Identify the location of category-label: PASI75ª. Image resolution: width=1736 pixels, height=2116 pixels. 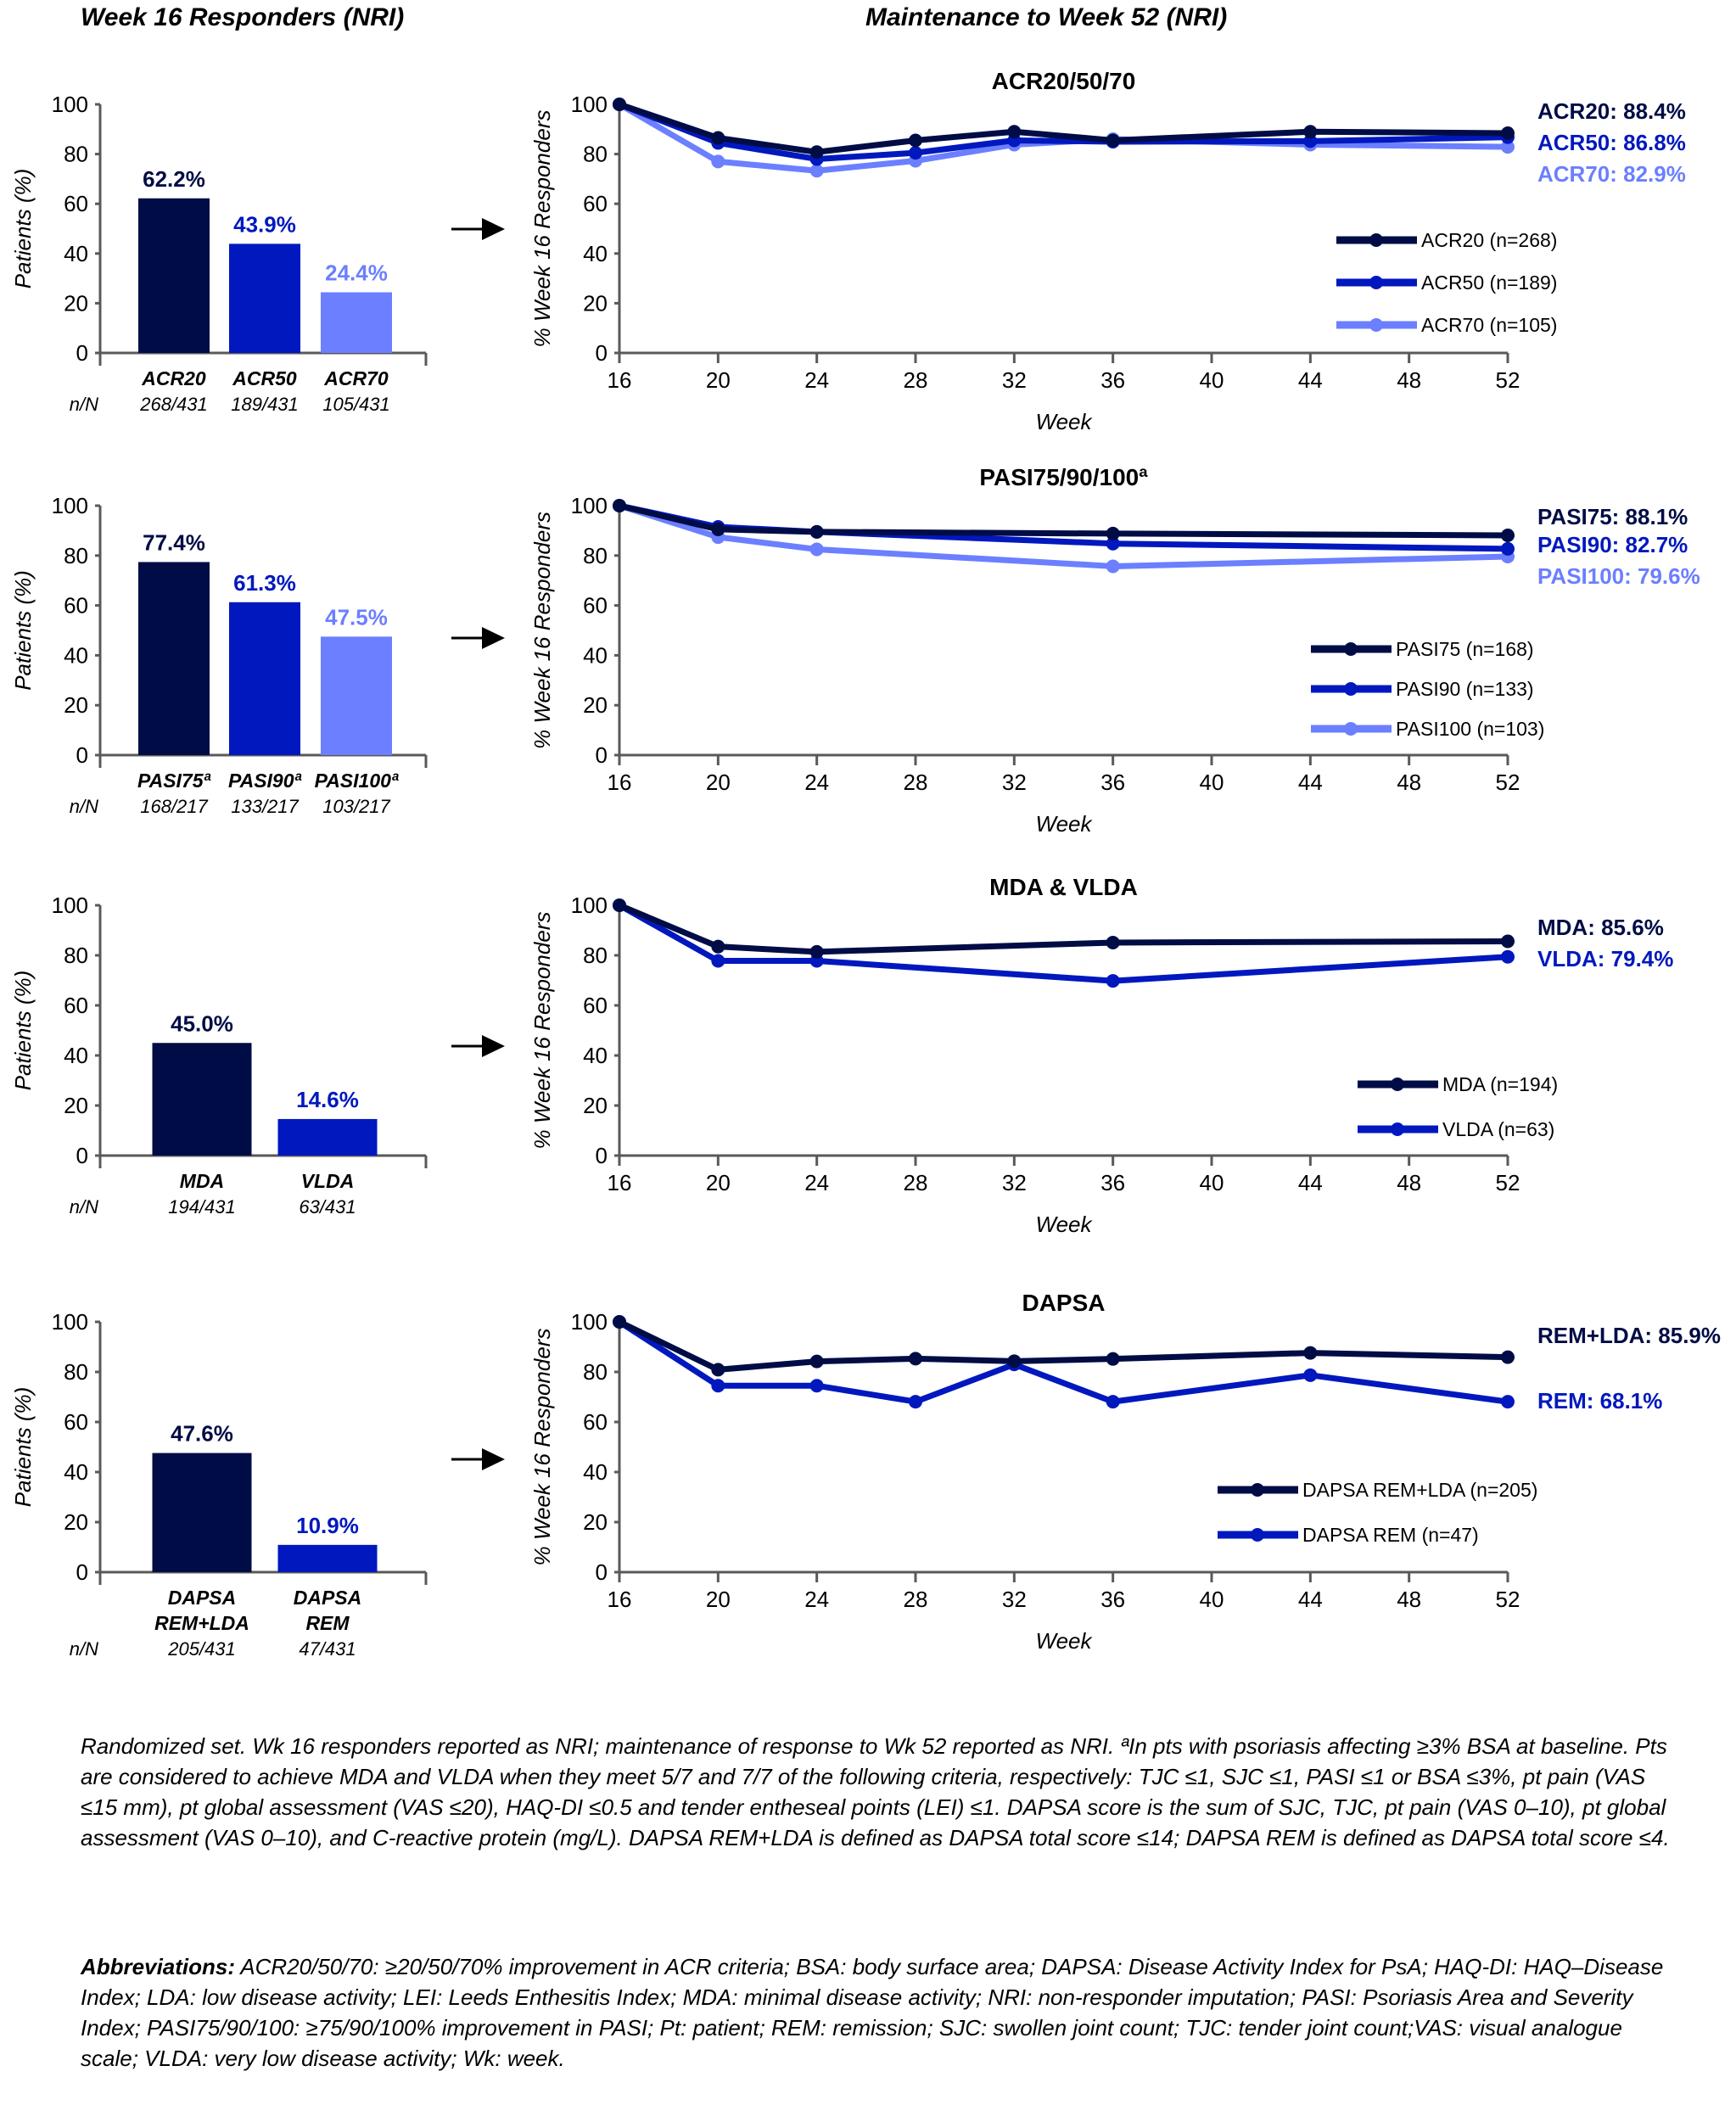
(174, 781).